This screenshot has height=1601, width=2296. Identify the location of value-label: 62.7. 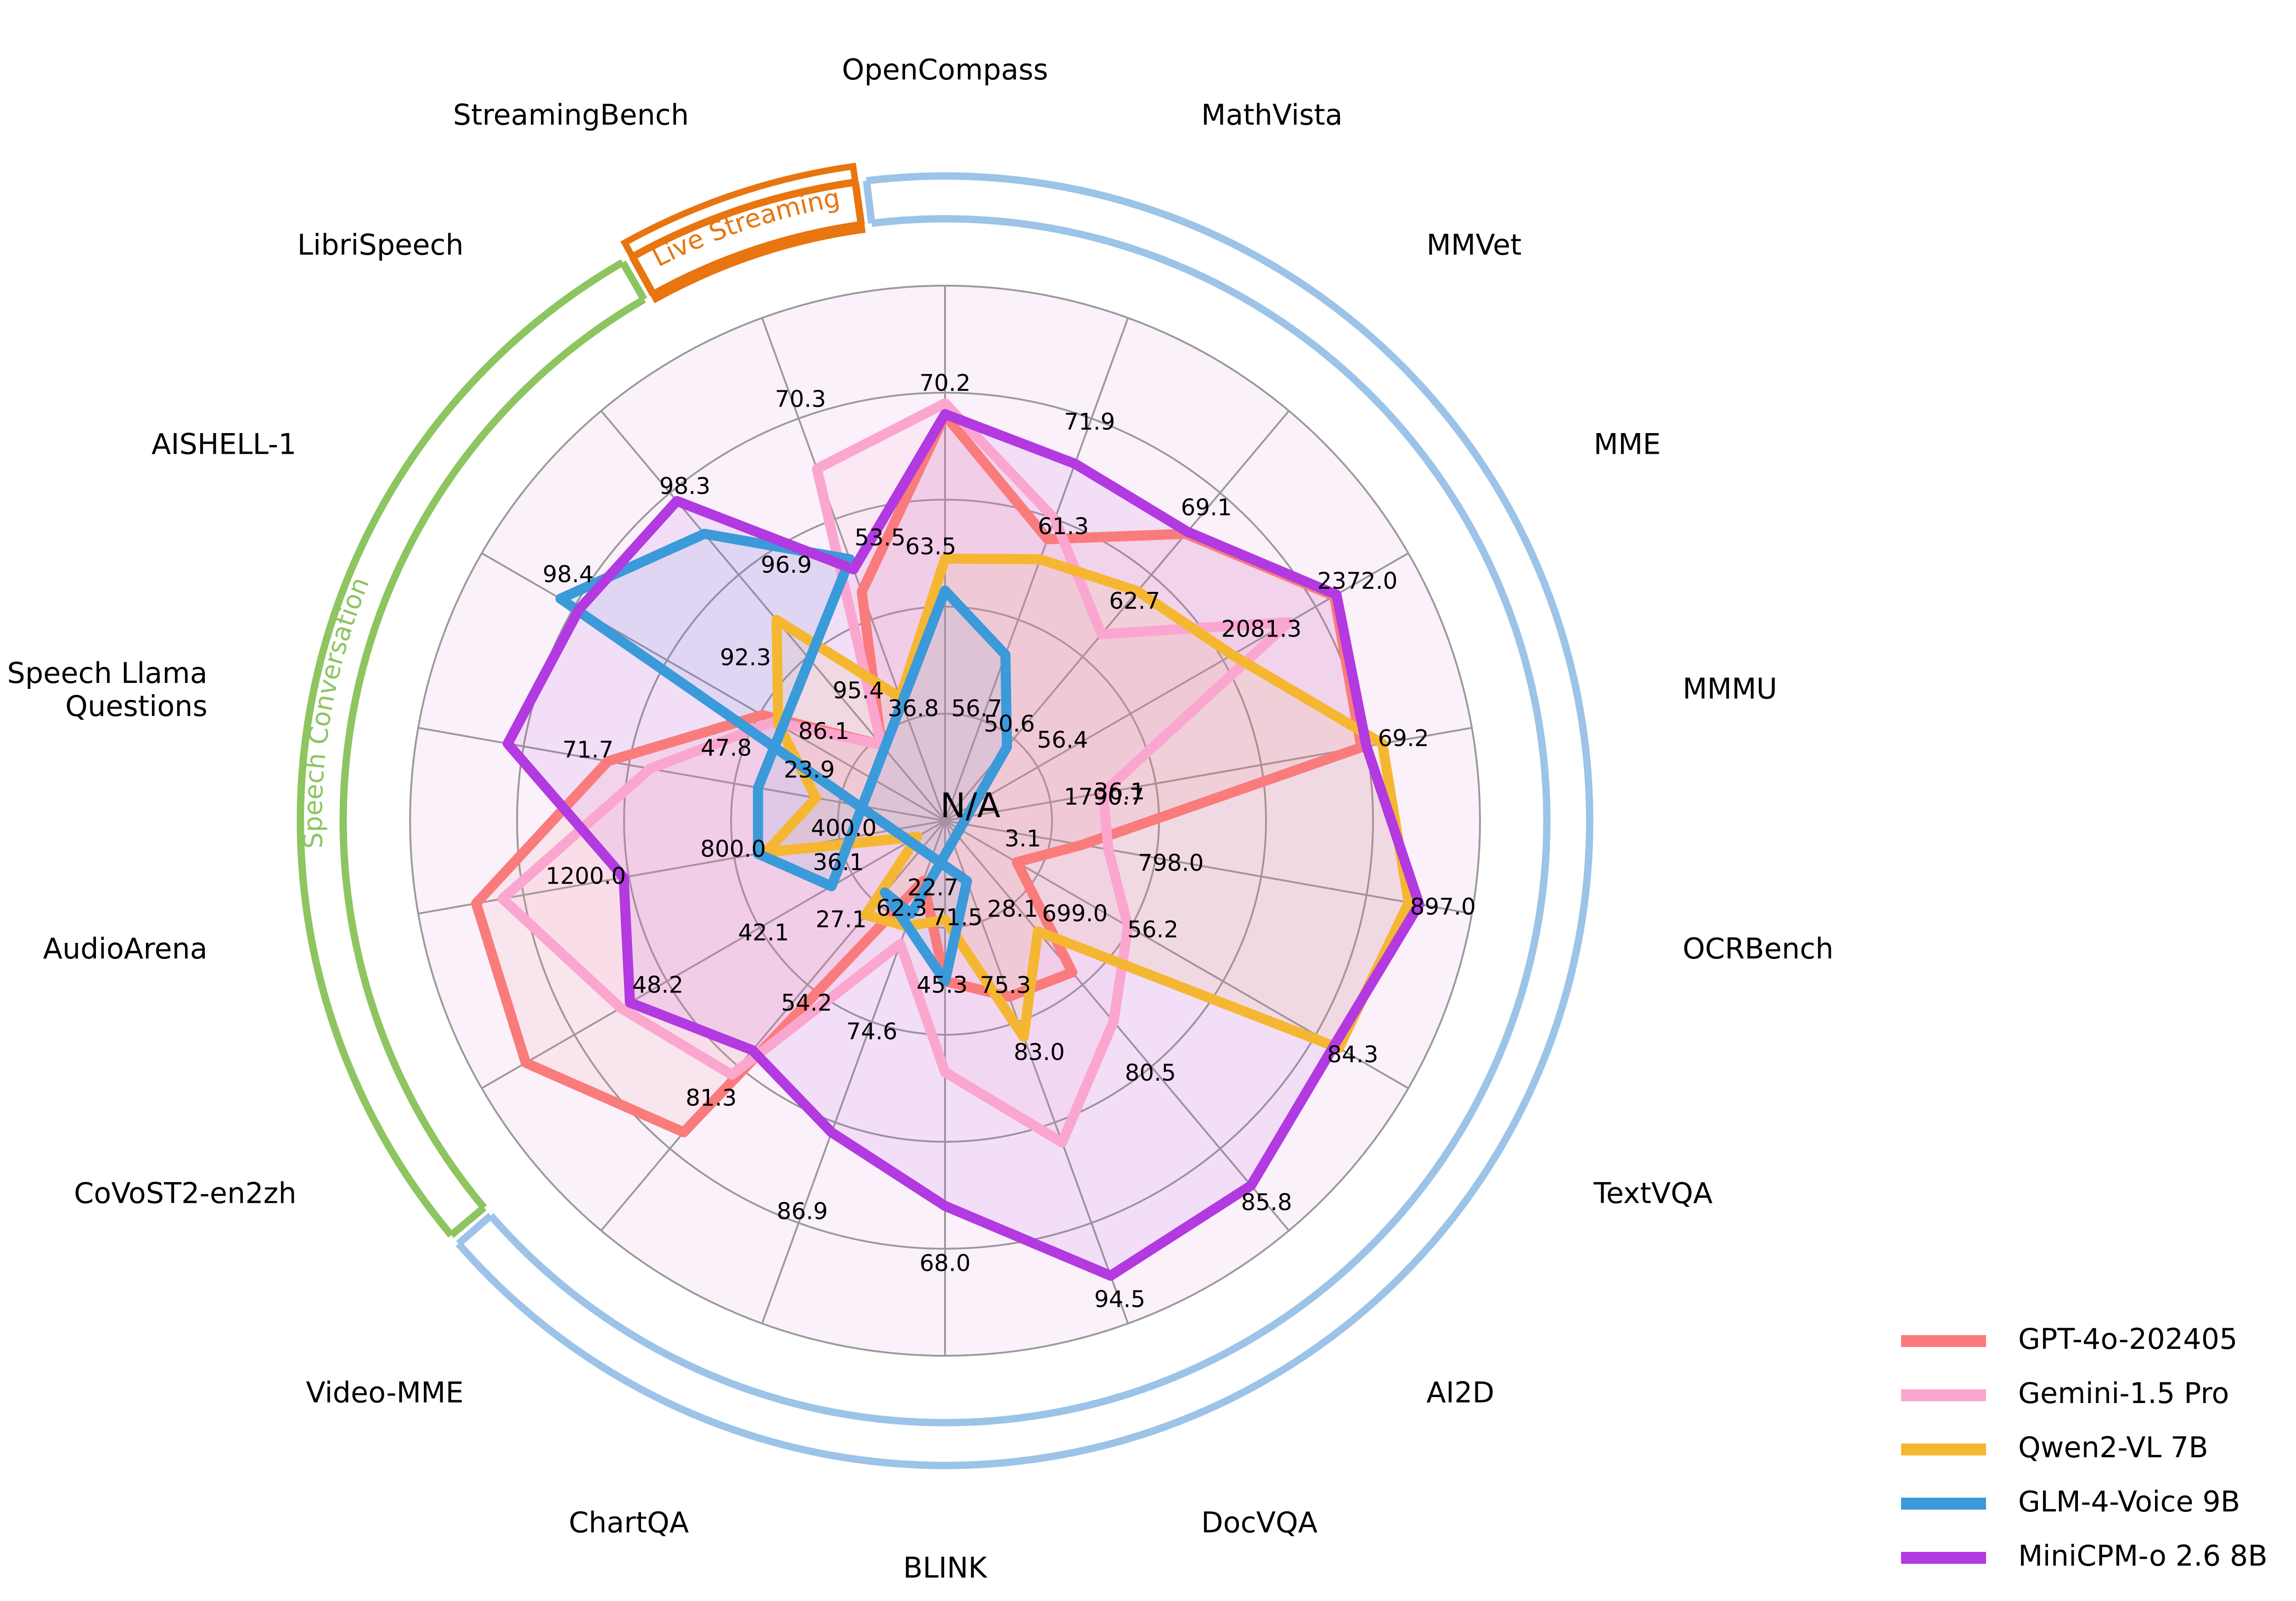
(1134, 601).